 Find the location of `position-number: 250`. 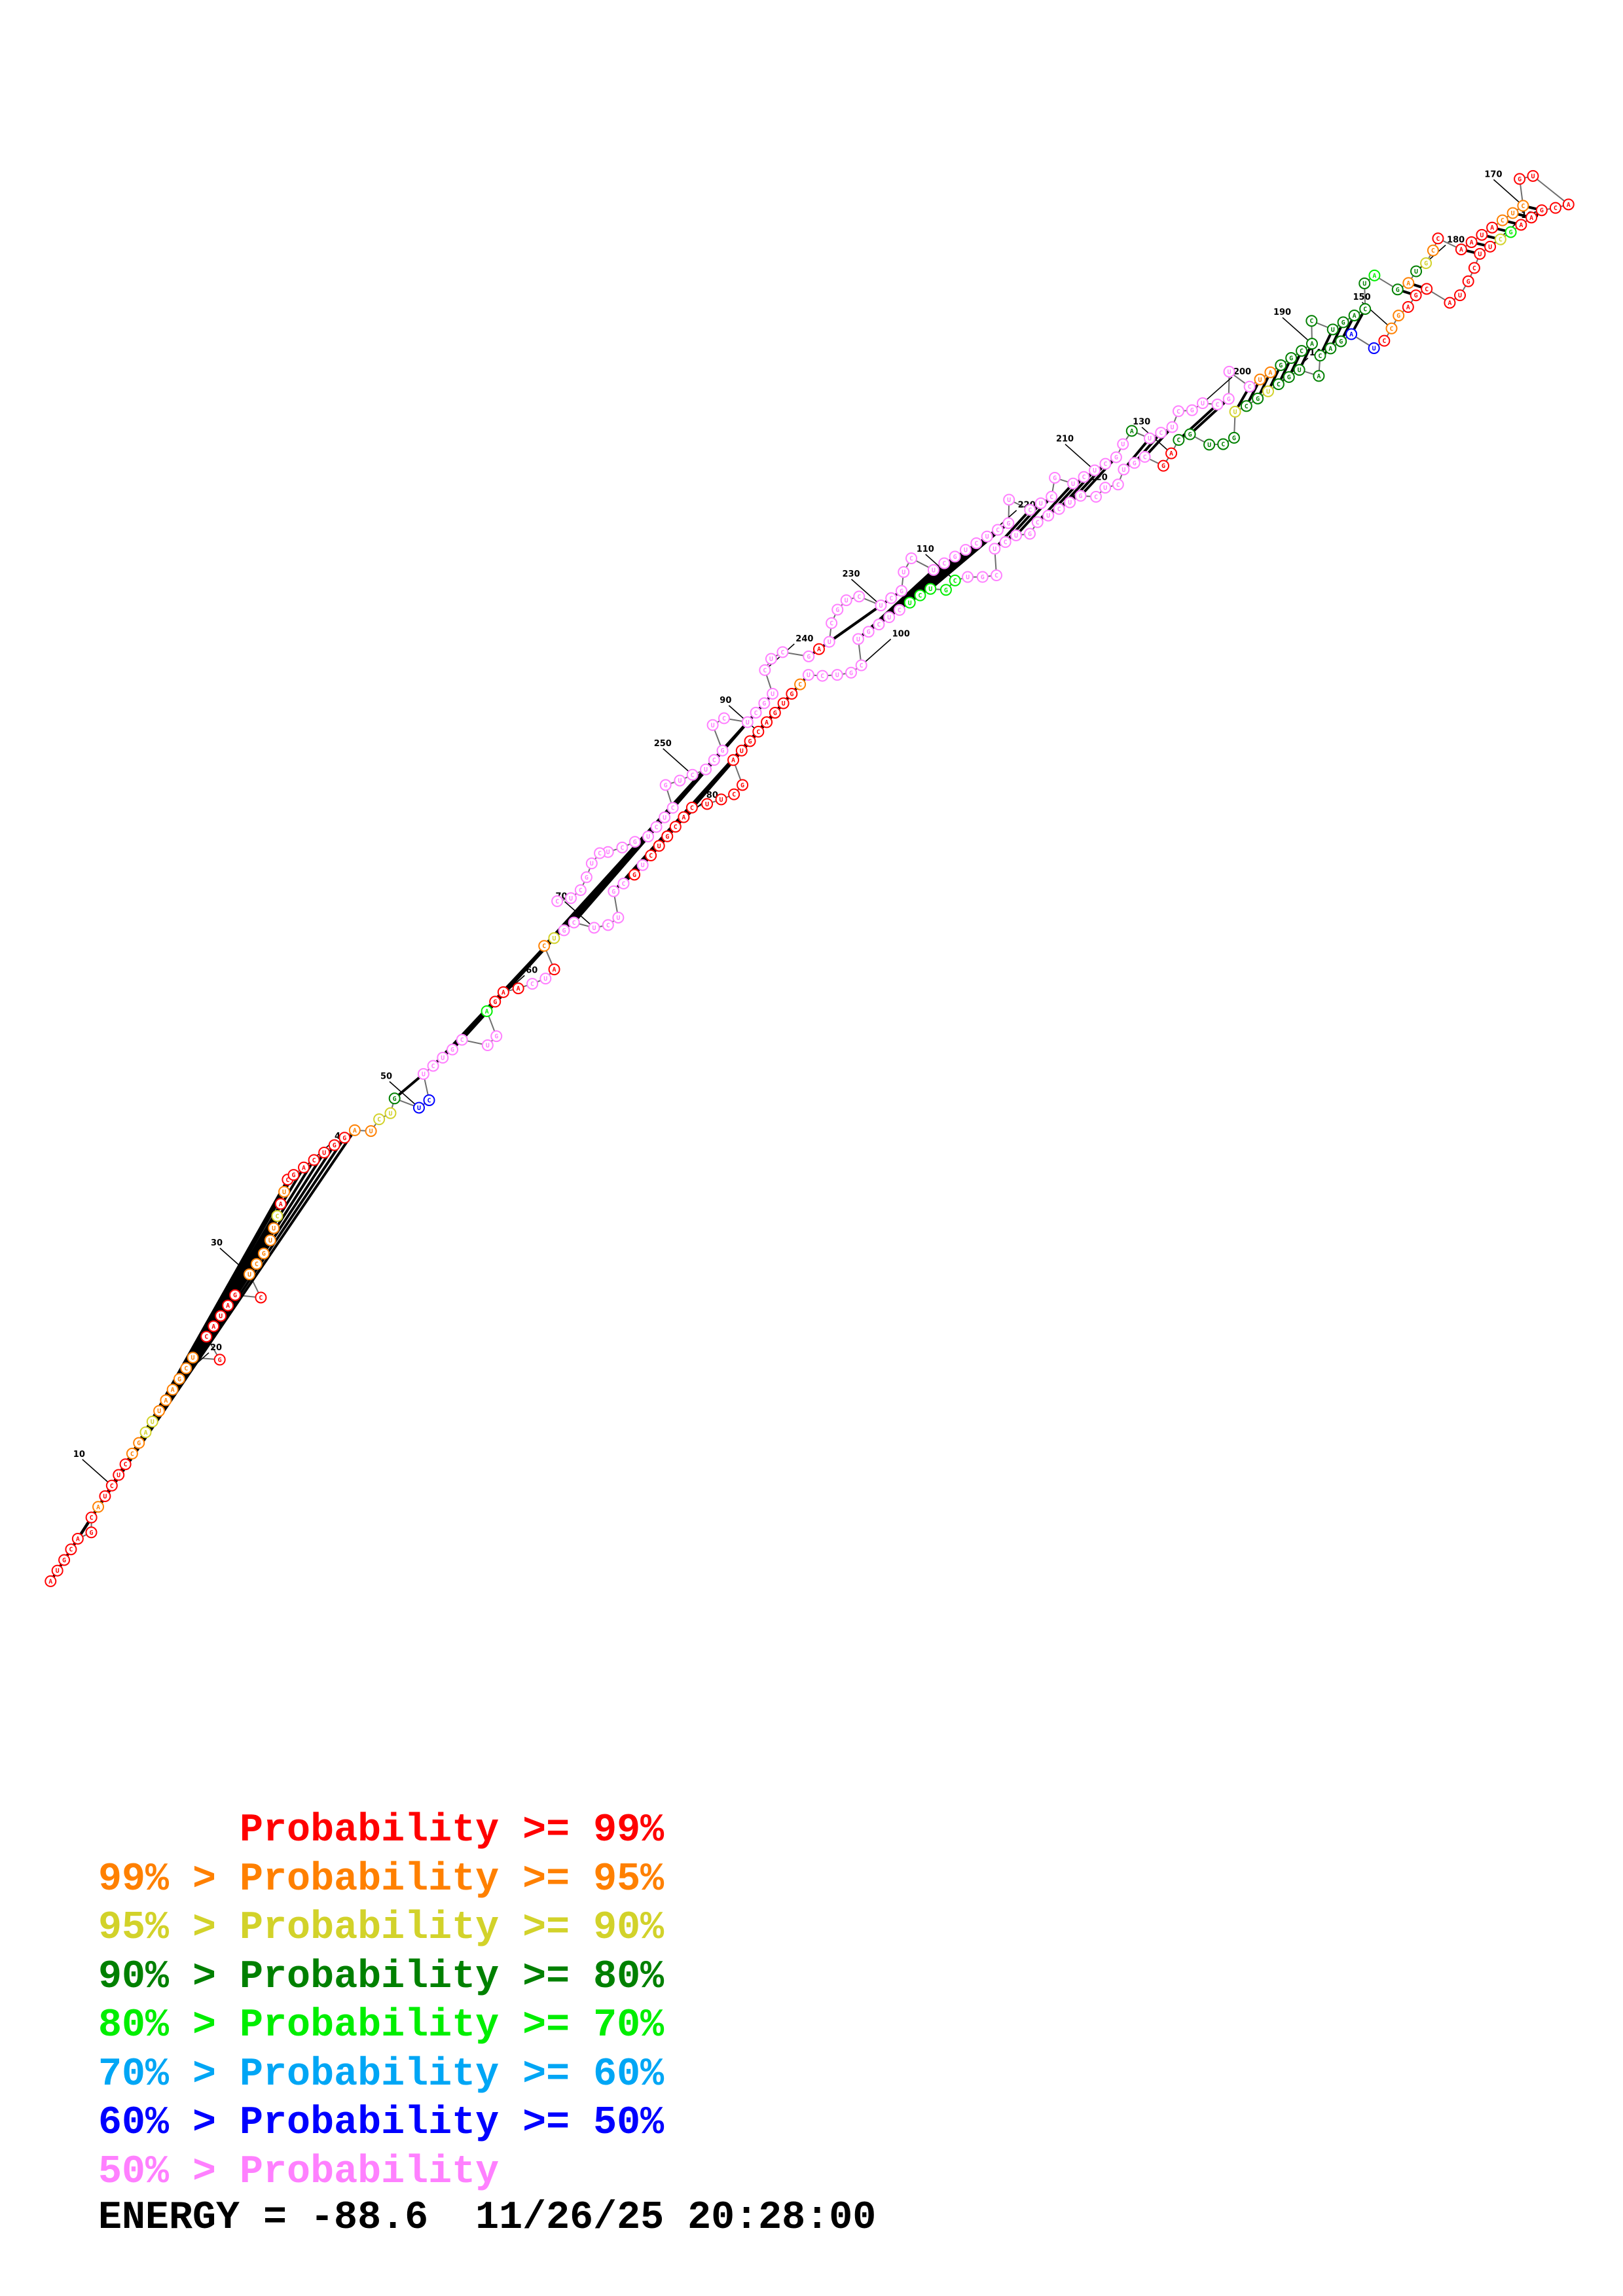

position-number: 250 is located at coordinates (663, 744).